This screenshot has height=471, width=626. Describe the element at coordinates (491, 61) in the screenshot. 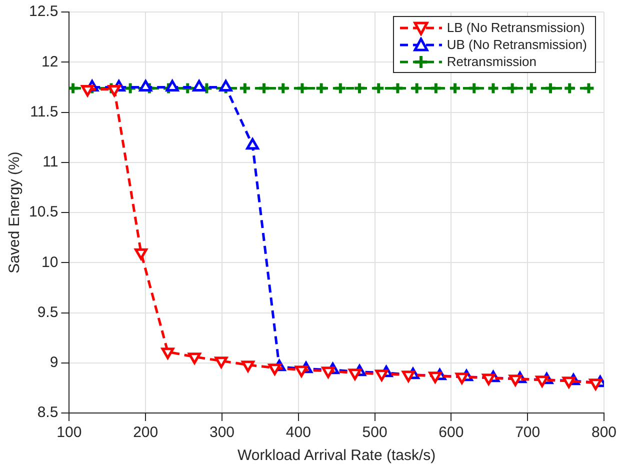

I see `legend-label: Retransmission` at that location.